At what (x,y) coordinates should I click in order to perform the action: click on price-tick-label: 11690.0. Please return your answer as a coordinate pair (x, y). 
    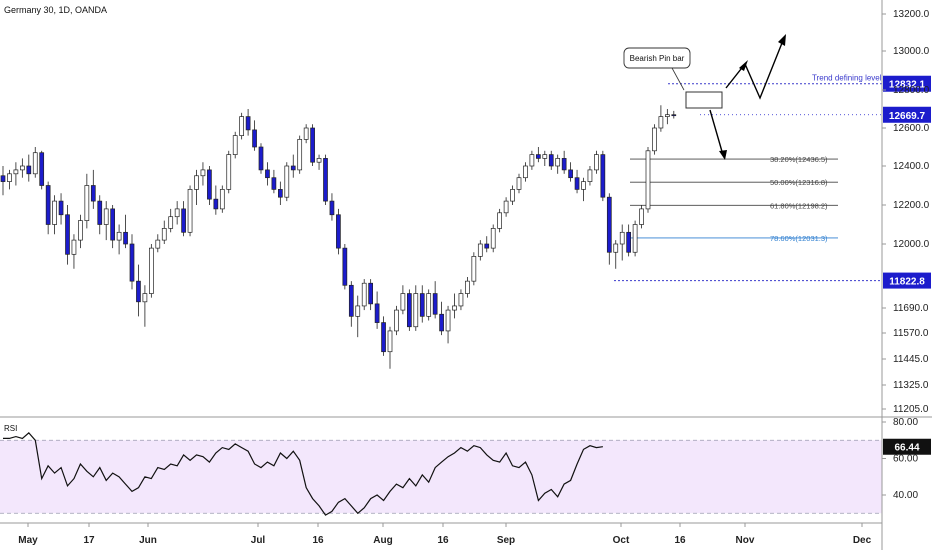
    Looking at the image, I should click on (911, 308).